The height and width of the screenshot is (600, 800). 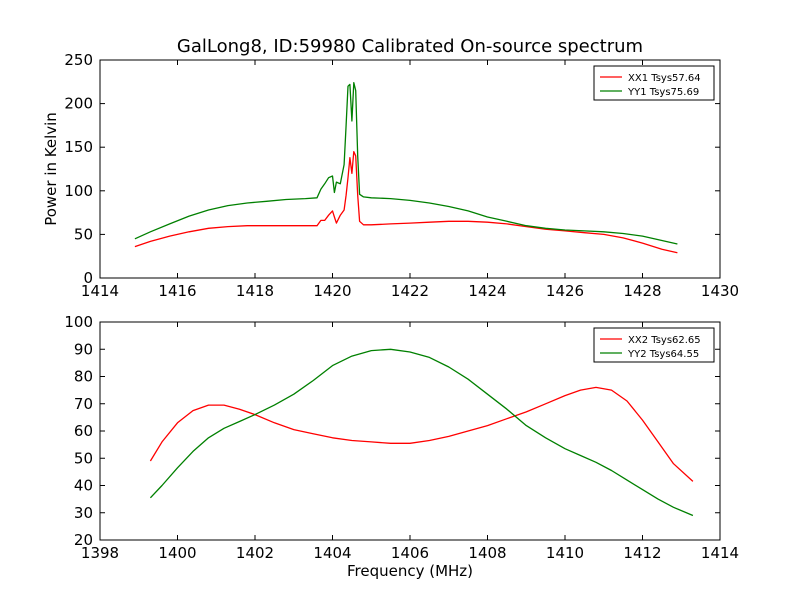 I want to click on x-axis-label: Frequency (MHz), so click(x=410, y=571).